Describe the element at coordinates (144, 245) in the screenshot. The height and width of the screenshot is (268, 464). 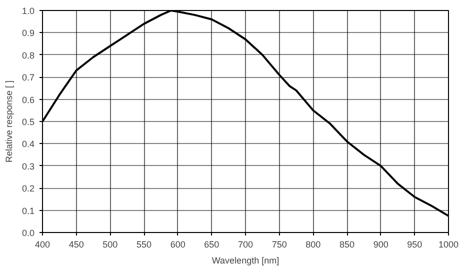
I see `x-tick-label: 550` at that location.